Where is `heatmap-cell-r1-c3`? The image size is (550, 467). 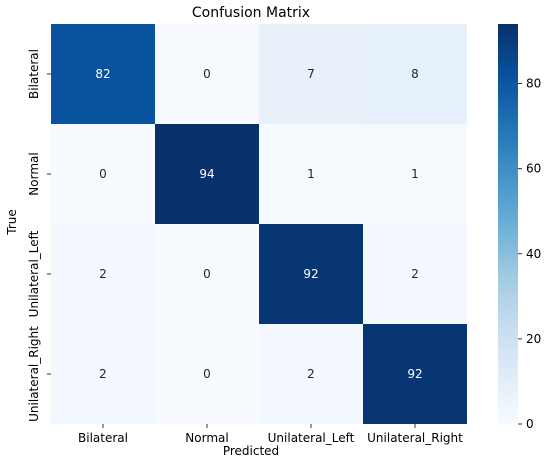 heatmap-cell-r1-c3 is located at coordinates (415, 174).